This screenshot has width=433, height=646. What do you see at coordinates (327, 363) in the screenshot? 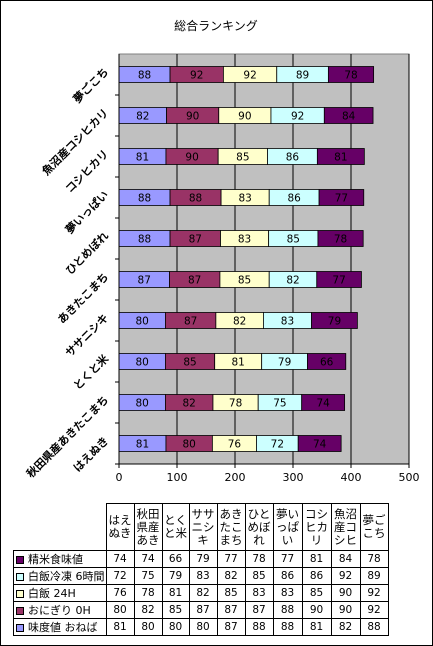
I see `data-label: 66` at bounding box center [327, 363].